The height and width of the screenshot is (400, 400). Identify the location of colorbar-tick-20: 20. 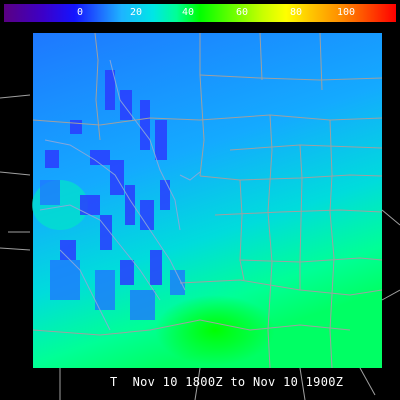
(136, 12).